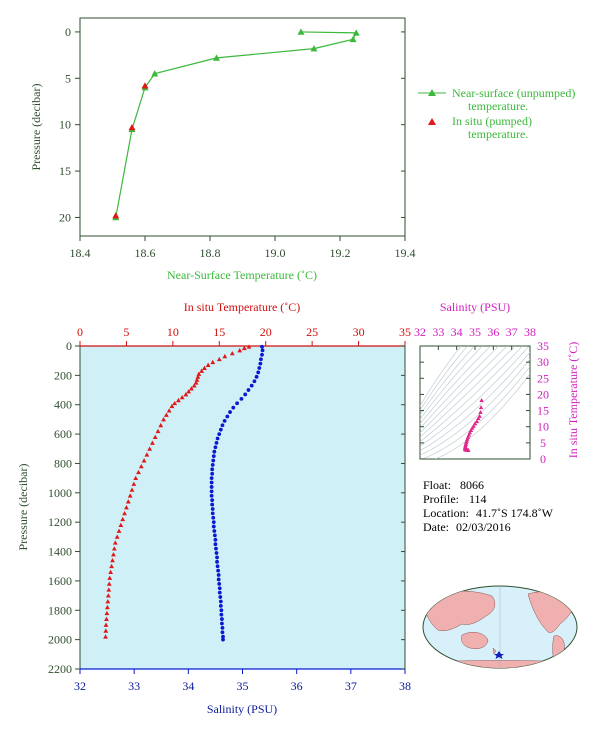 The image size is (601, 732). Describe the element at coordinates (543, 362) in the screenshot. I see `ts-y-tick-label: 30` at that location.